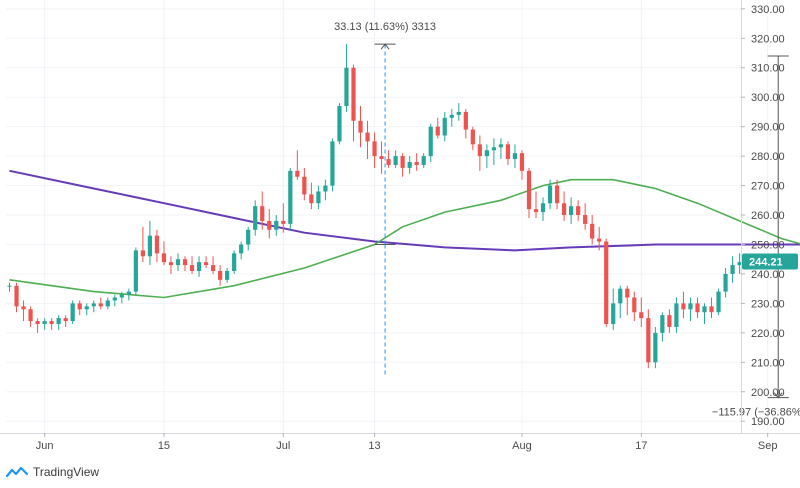  What do you see at coordinates (52, 472) in the screenshot?
I see `tradingview-branding: TradingView` at bounding box center [52, 472].